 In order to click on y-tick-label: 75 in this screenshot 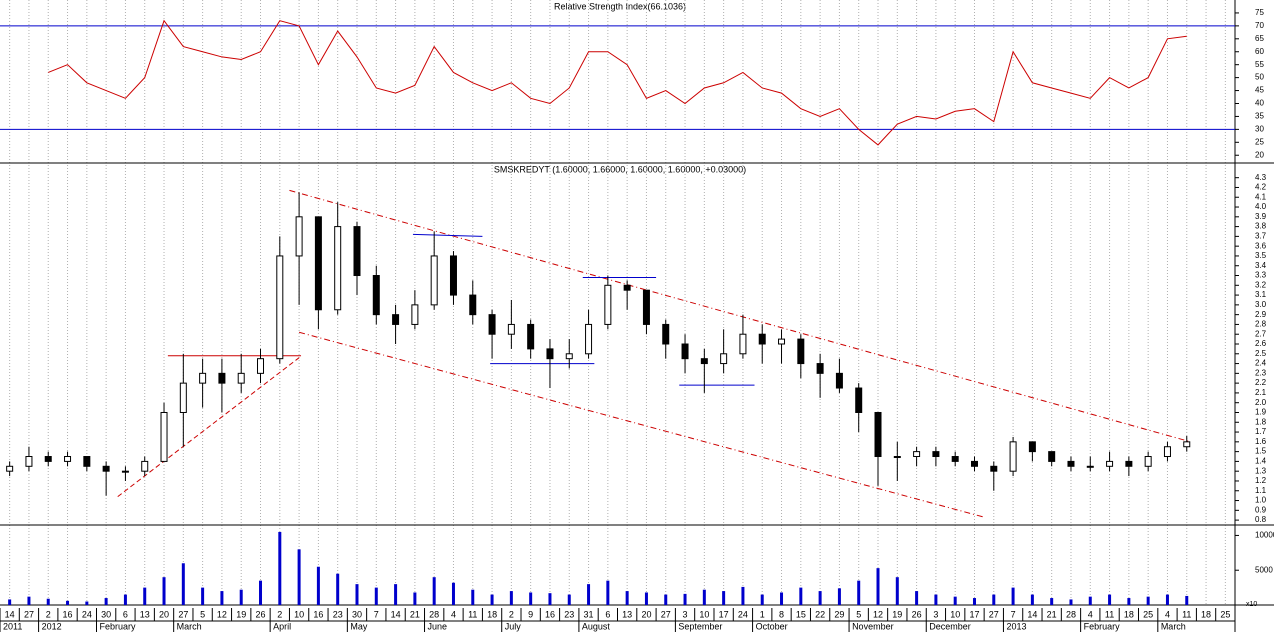, I will do `click(1259, 12)`.